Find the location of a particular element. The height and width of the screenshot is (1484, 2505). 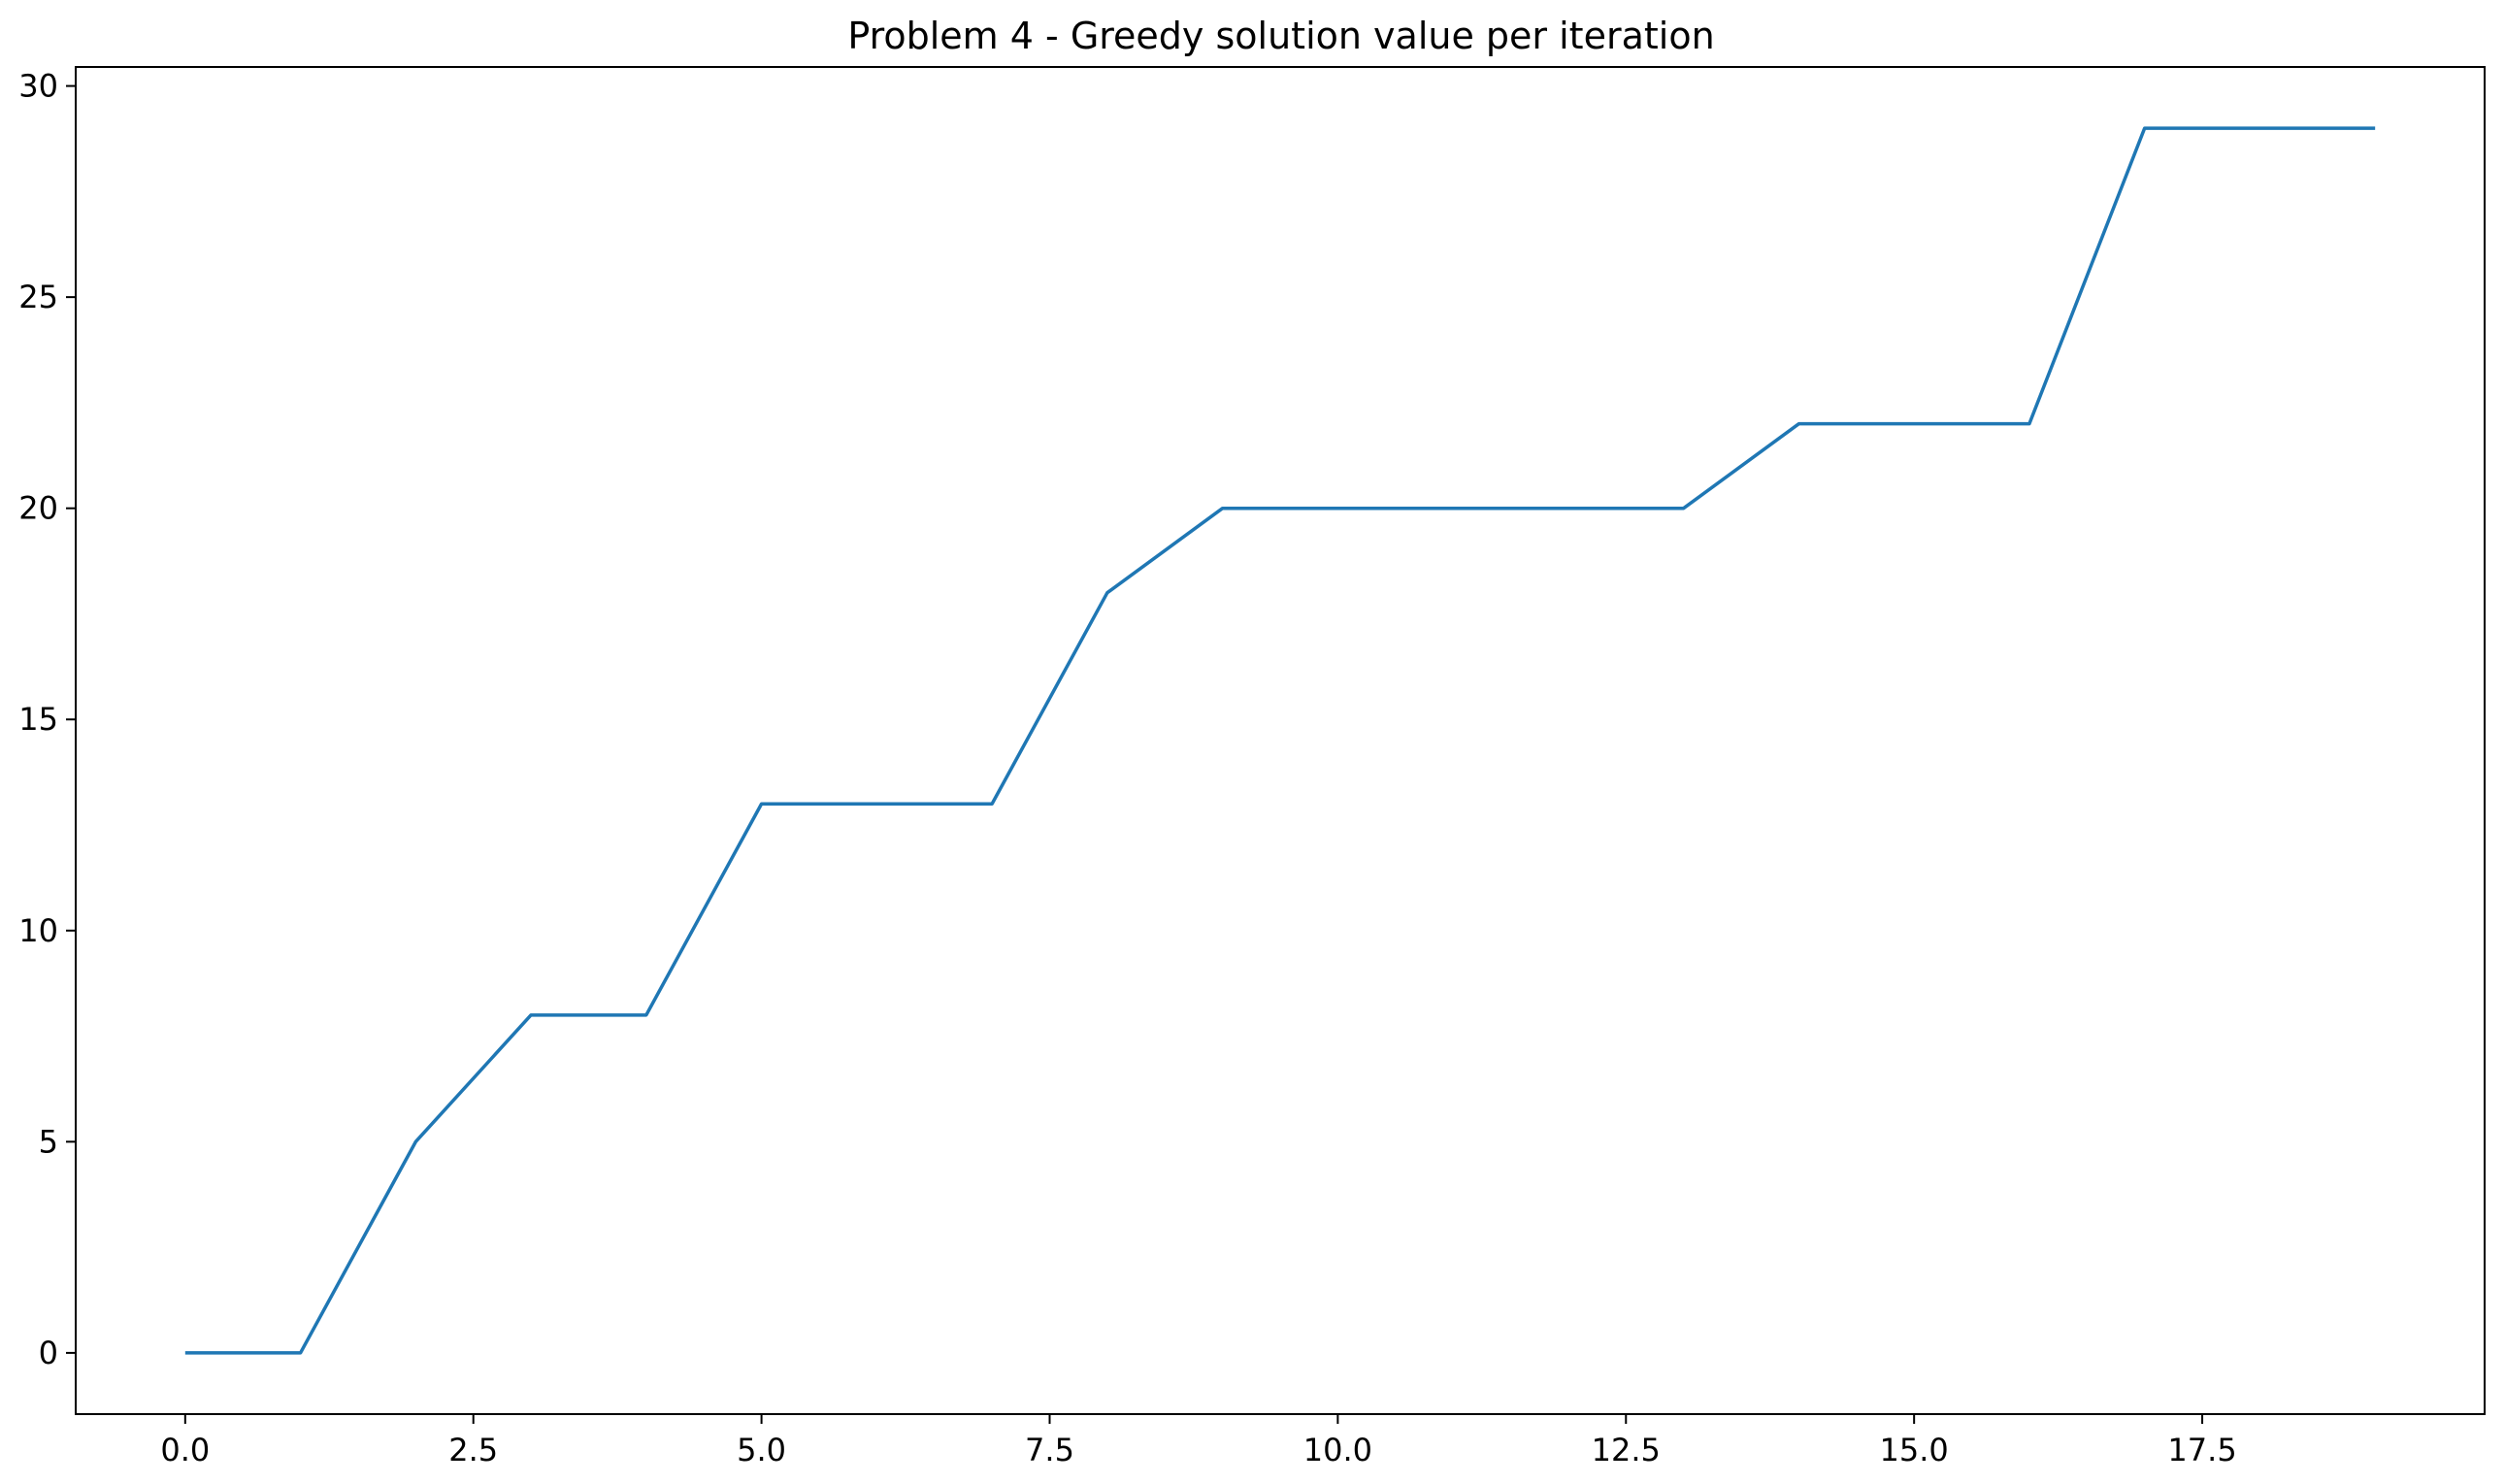

x-tick-label: 17.5 is located at coordinates (2201, 1450).